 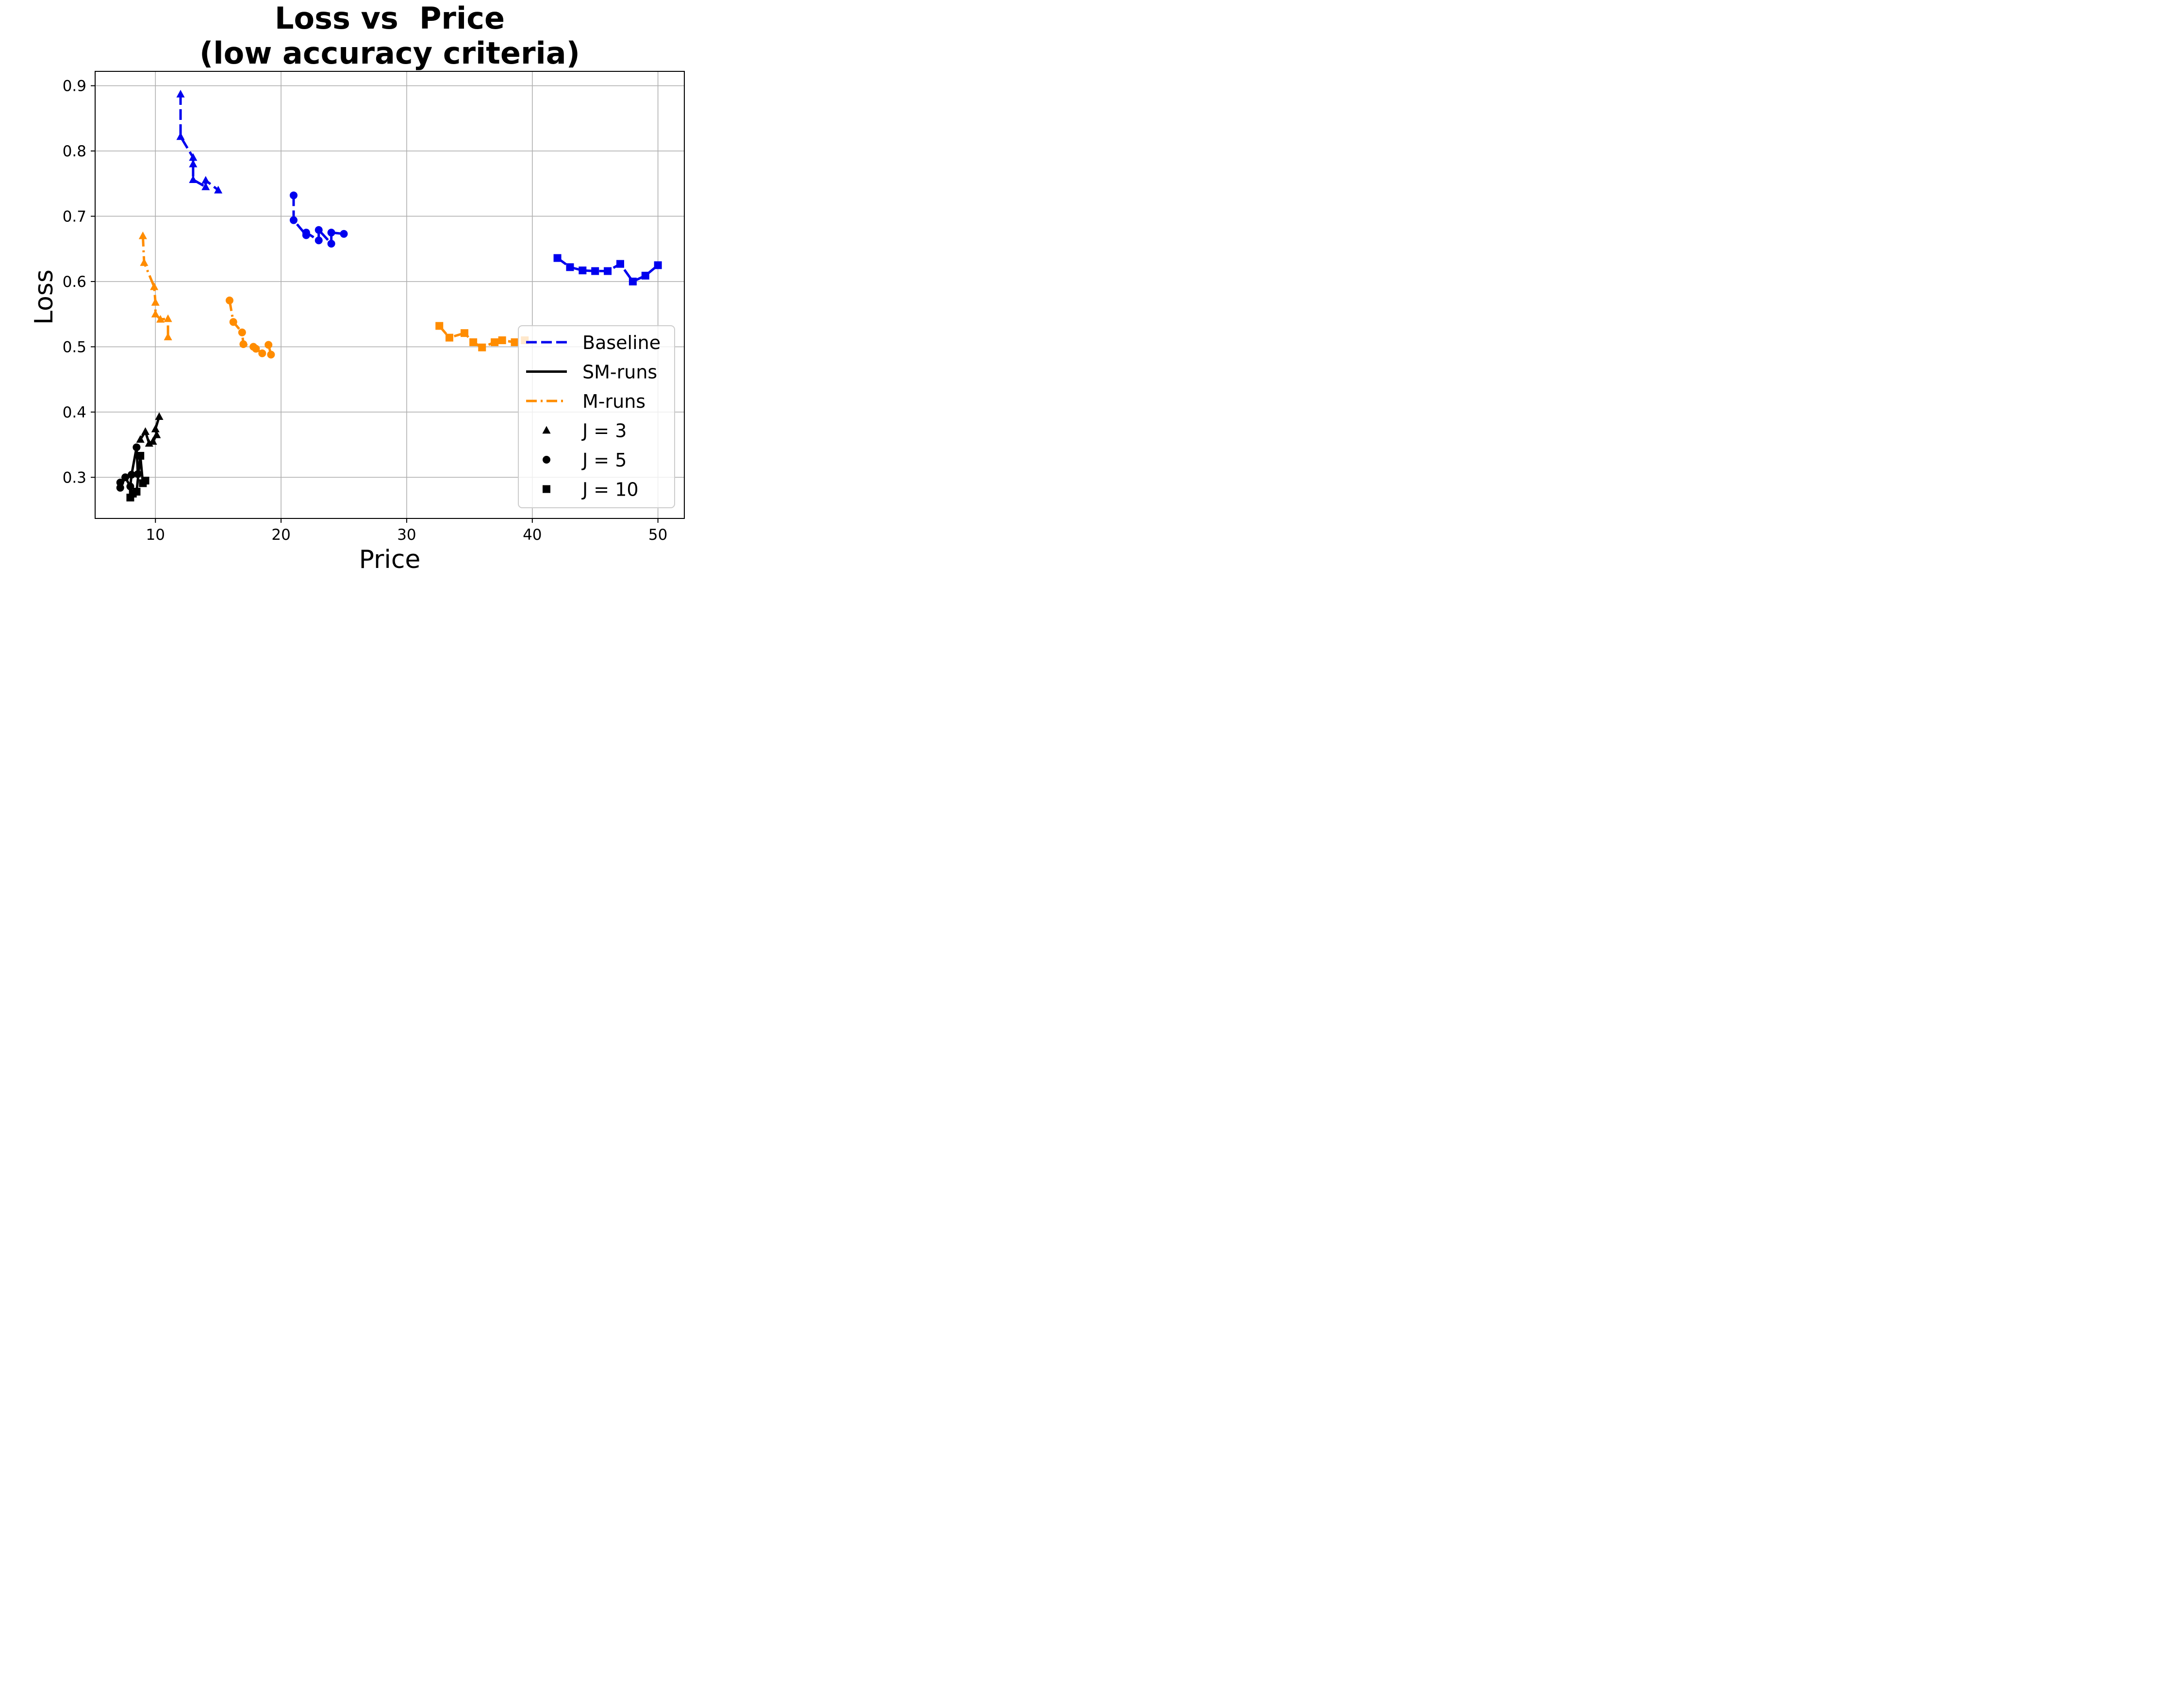 I want to click on x-axis-label: Price, so click(x=390, y=559).